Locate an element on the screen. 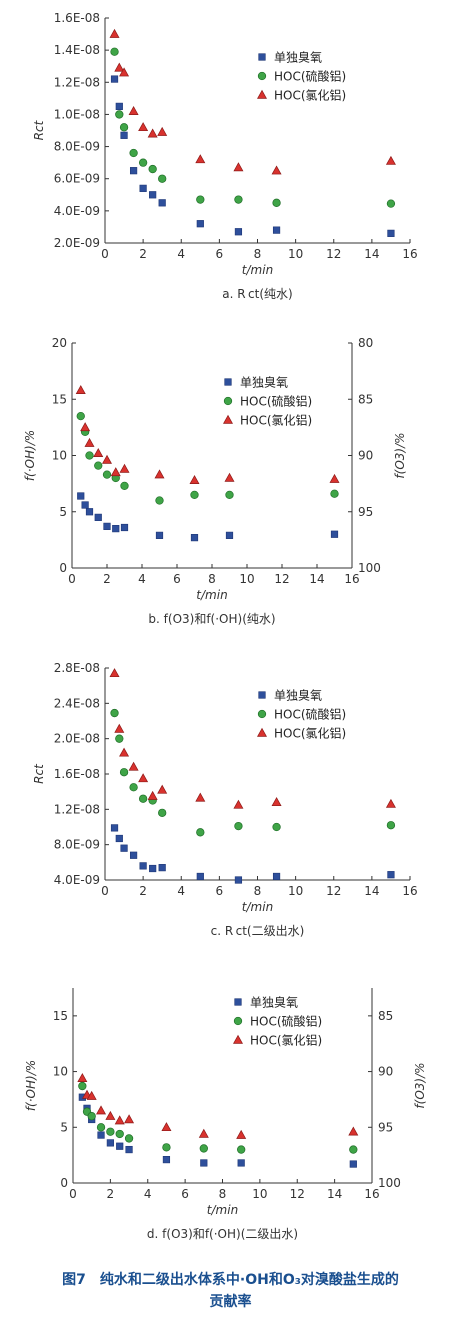 The width and height of the screenshot is (461, 1333). figure-caption-line1: 图7 纯水和二级出水体系中·OH和O₃对溴酸盐生成的 is located at coordinates (230, 1280).